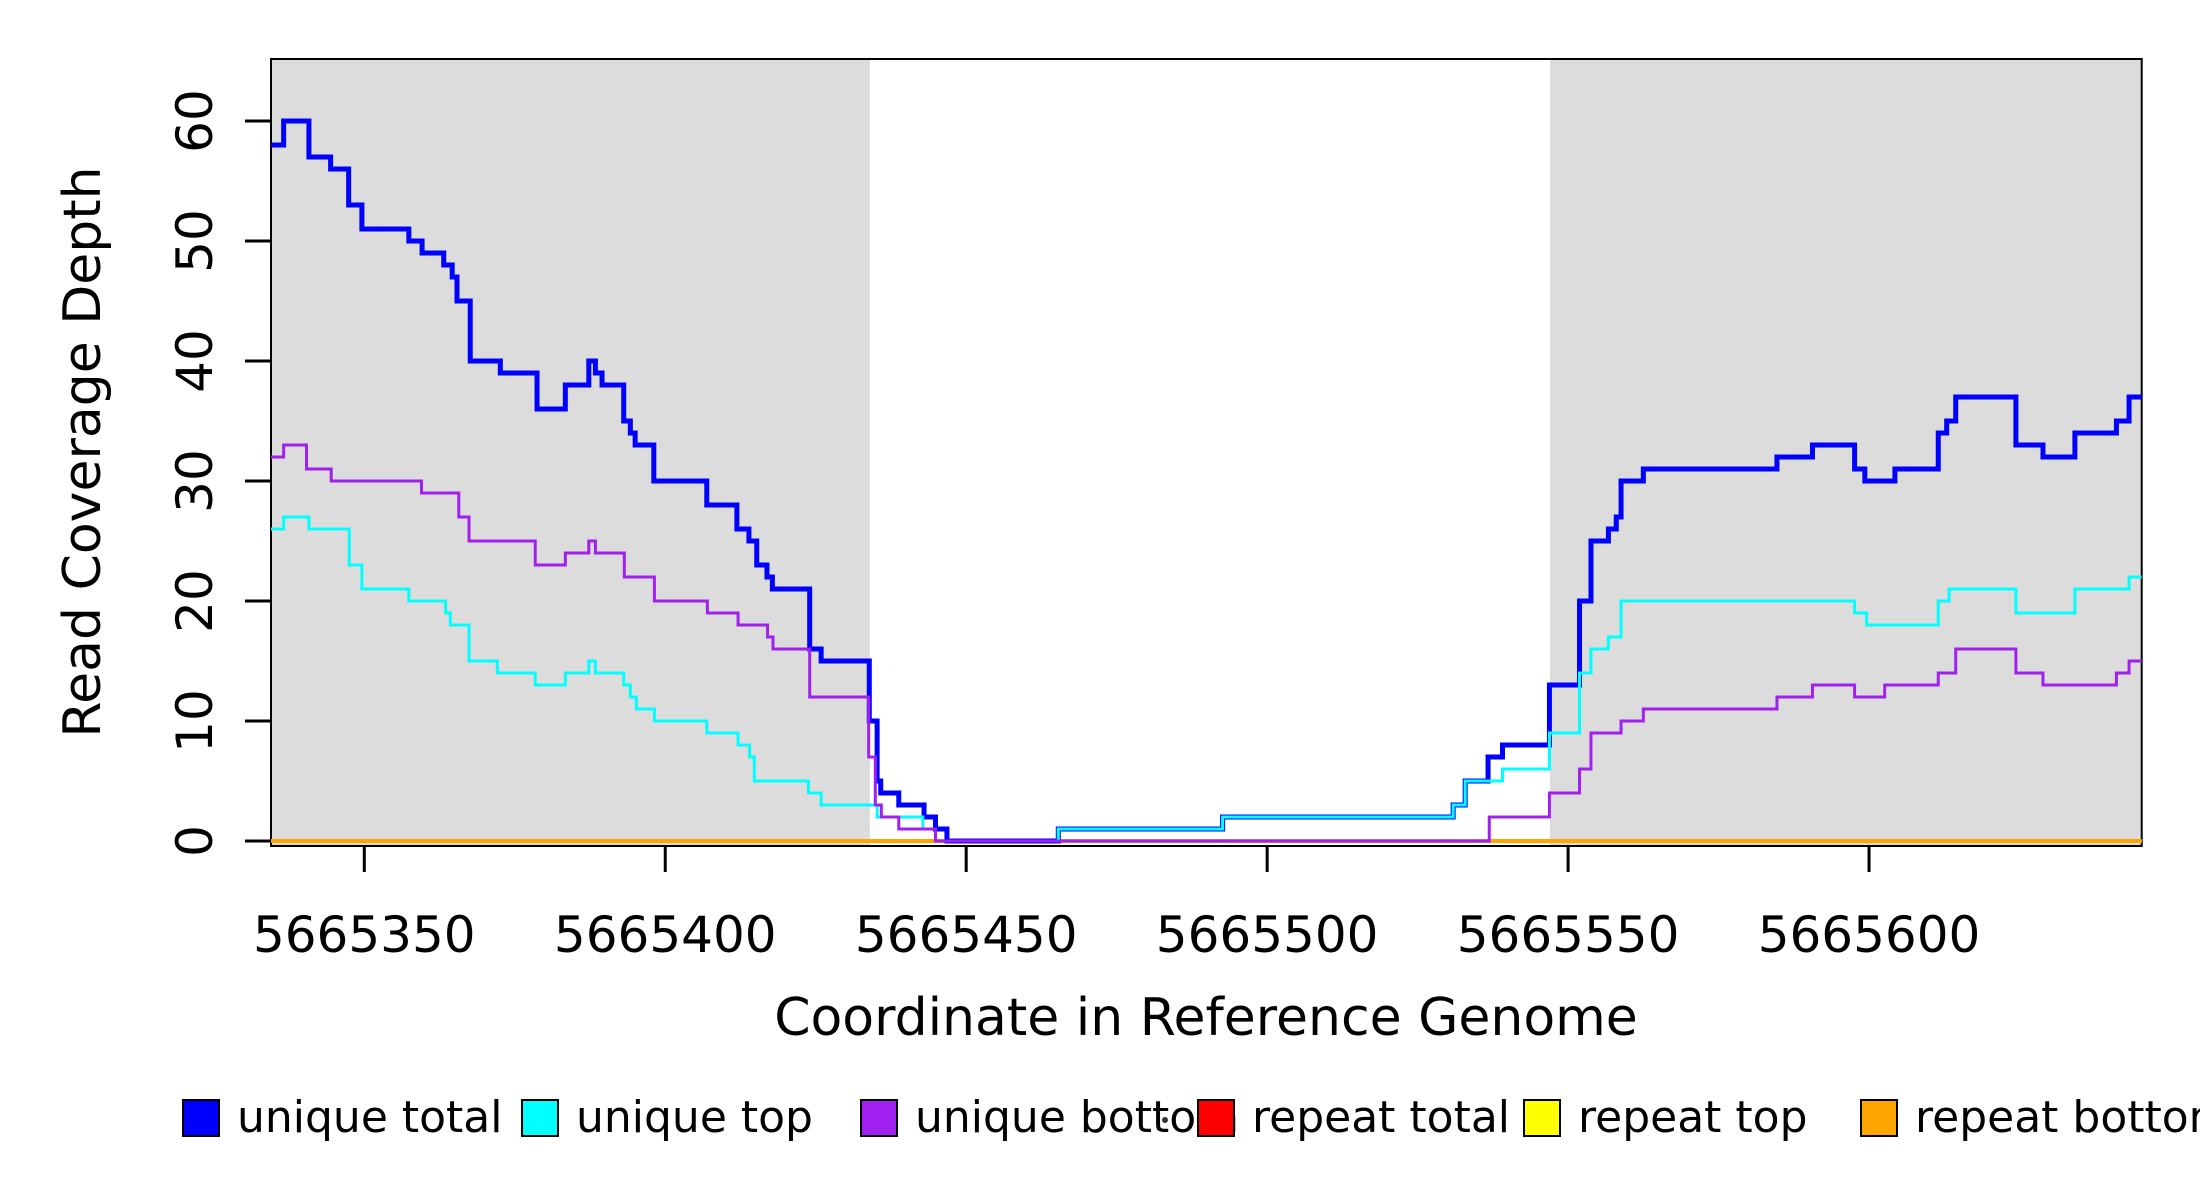 The height and width of the screenshot is (1200, 2200). I want to click on legend-label: unique total, so click(369, 1117).